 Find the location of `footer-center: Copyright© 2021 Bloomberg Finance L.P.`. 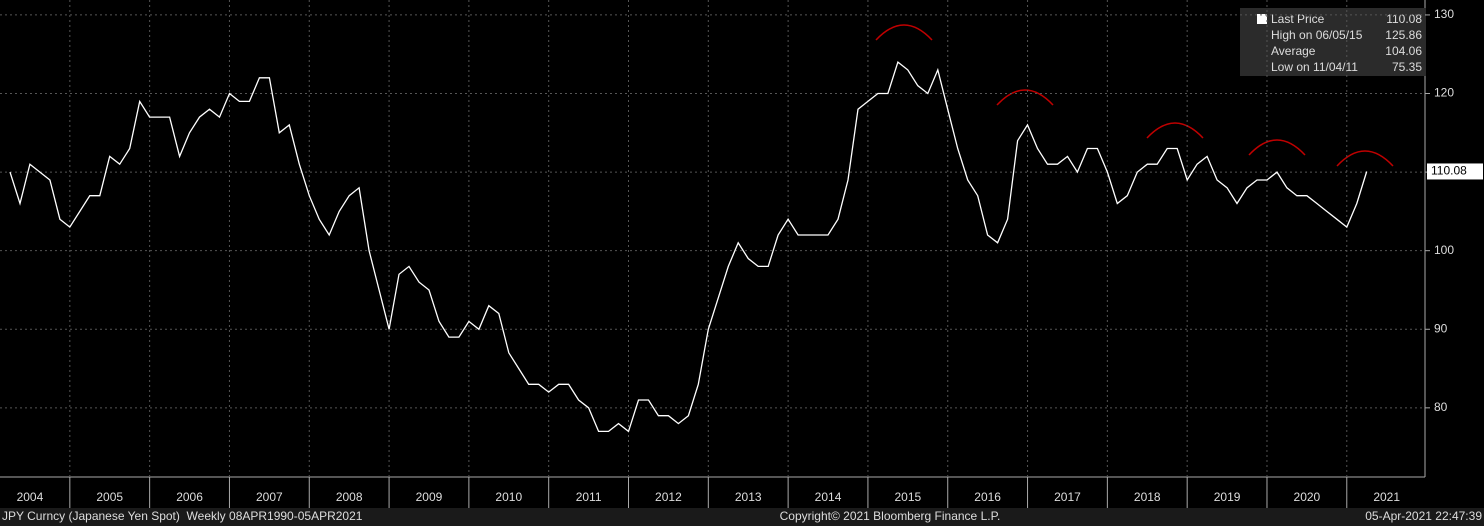

footer-center: Copyright© 2021 Bloomberg Finance L.P. is located at coordinates (890, 516).